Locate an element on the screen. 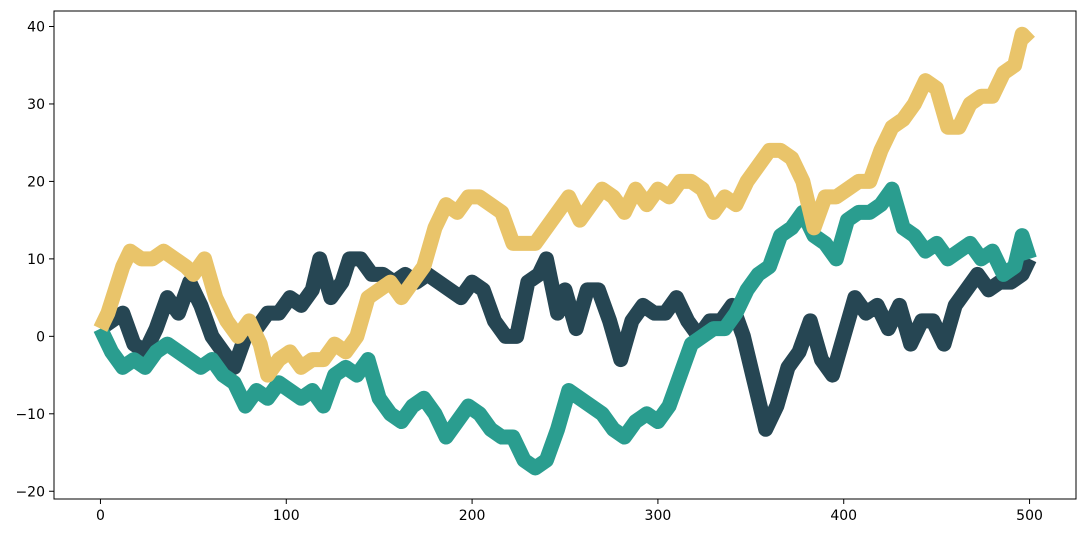  y-tick-label: 0 is located at coordinates (40, 337).